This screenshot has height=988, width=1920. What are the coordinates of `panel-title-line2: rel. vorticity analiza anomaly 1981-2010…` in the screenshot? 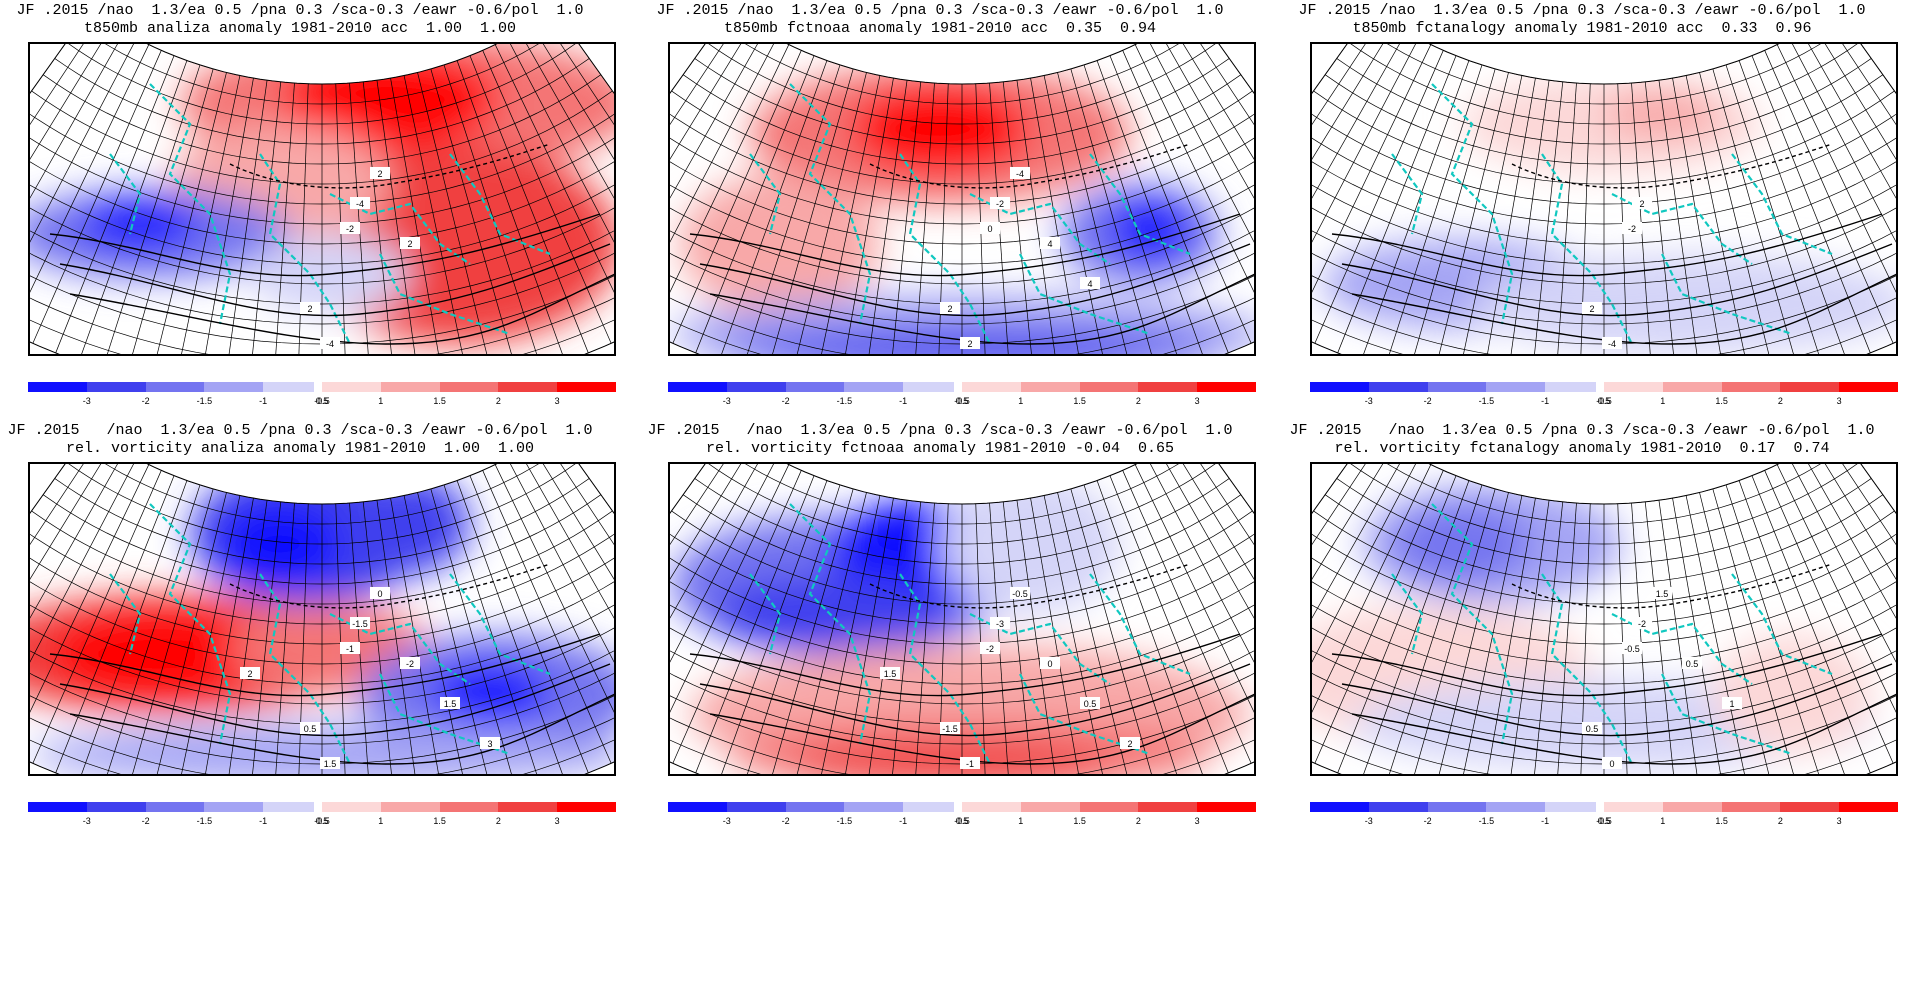 It's located at (300, 448).